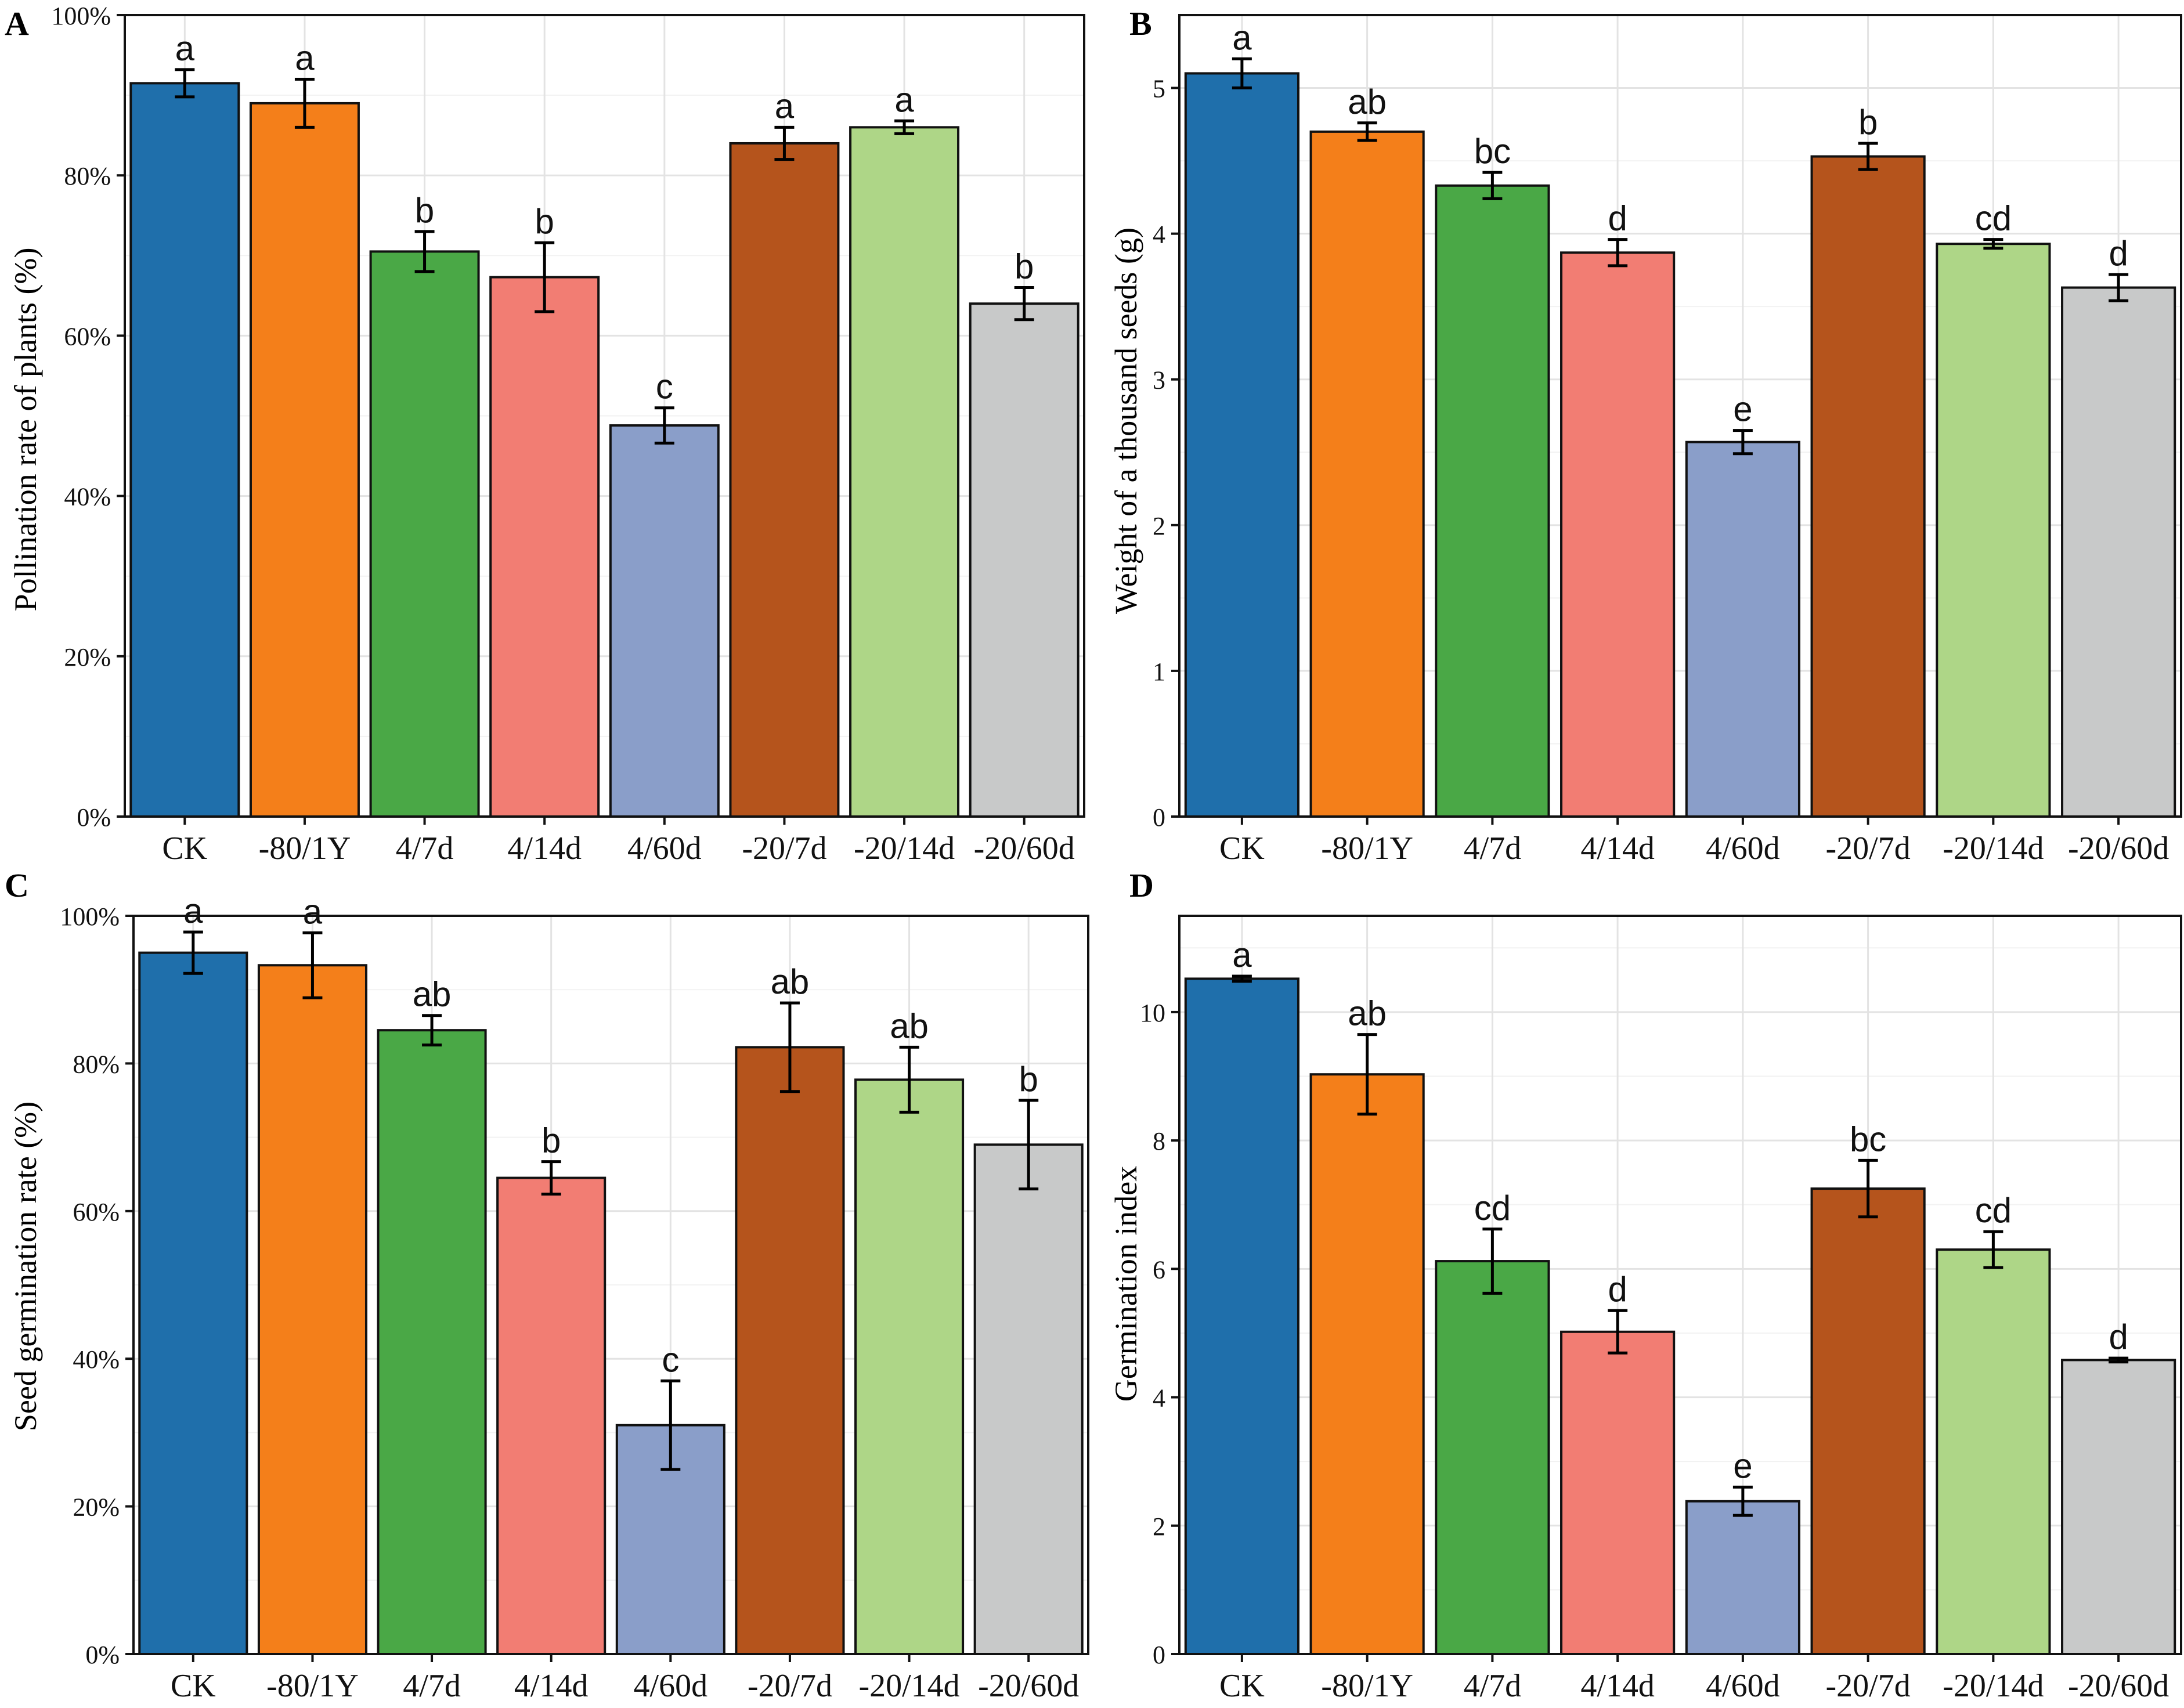 This screenshot has width=2184, height=1708. Describe the element at coordinates (1994, 1686) in the screenshot. I see `x-tick-label-d-7: -20/14d` at that location.